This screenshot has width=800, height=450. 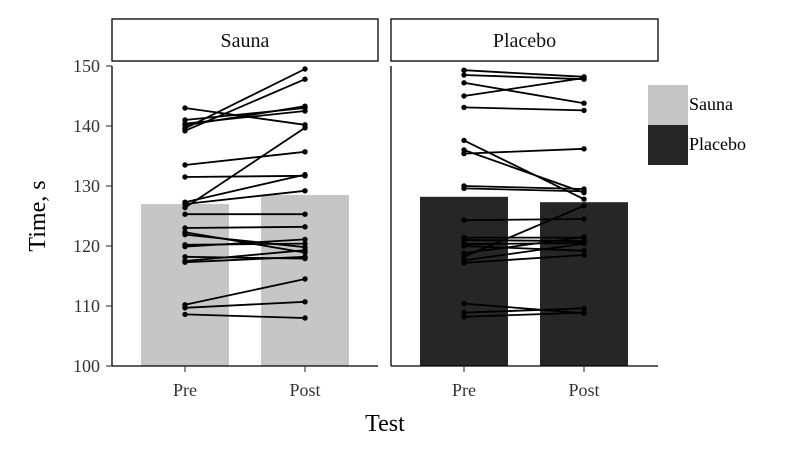 What do you see at coordinates (464, 390) in the screenshot?
I see `x-tick-label-placebo-pre: Pre` at bounding box center [464, 390].